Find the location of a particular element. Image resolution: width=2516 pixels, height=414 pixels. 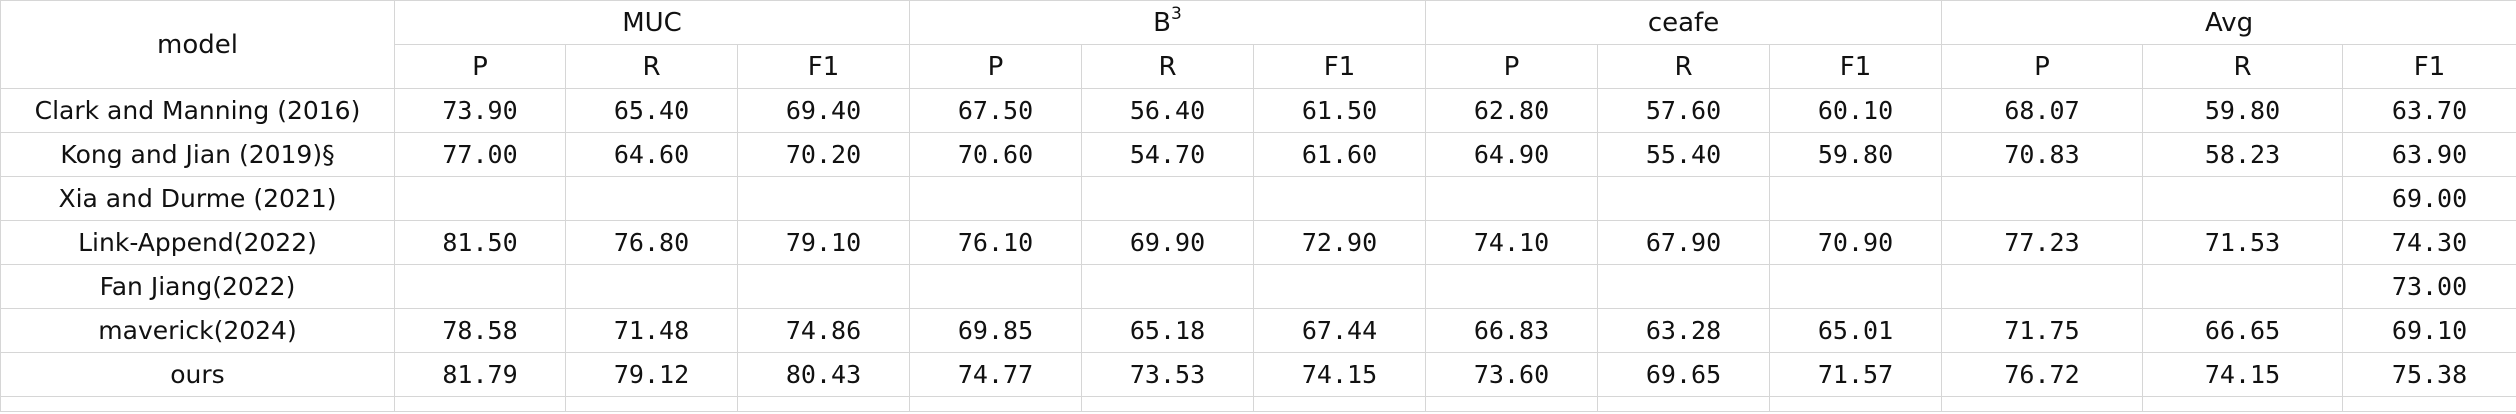

metric-cell: 73.00 is located at coordinates (2429, 286).